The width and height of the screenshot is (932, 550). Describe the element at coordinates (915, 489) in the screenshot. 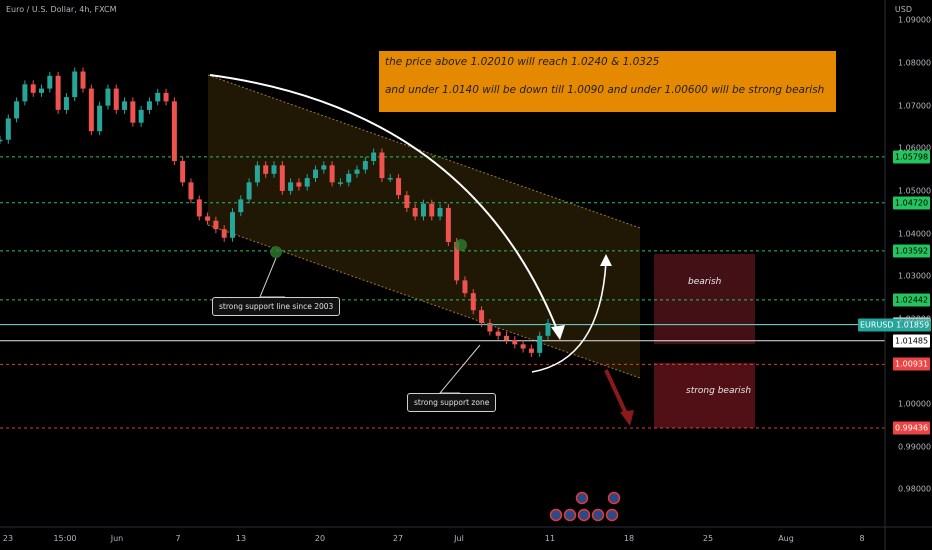

I see `y-tick-10: 0.98000` at that location.